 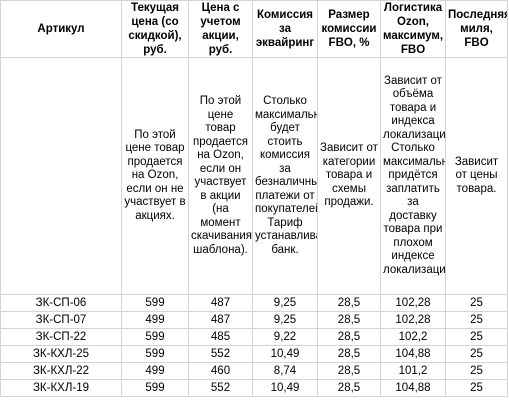 What do you see at coordinates (285, 29) in the screenshot?
I see `header-acquiring: Комиссия за эквайринг` at bounding box center [285, 29].